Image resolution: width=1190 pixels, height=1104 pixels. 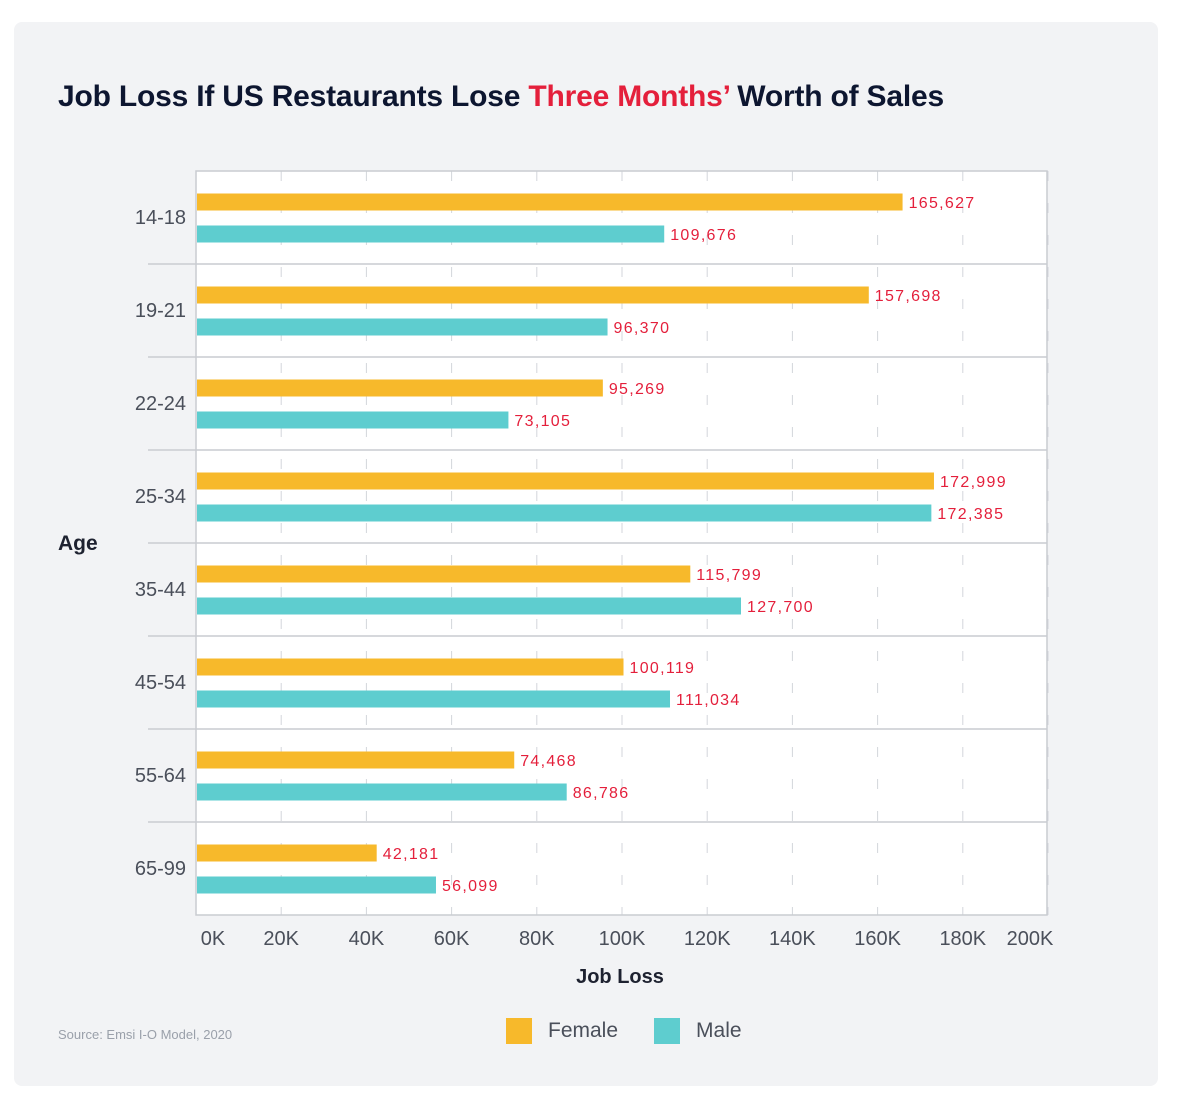 What do you see at coordinates (519, 1031) in the screenshot?
I see `legend-swatch-female` at bounding box center [519, 1031].